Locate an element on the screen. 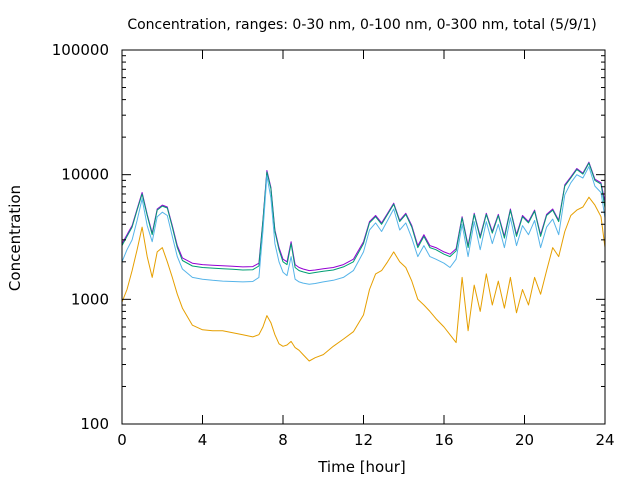  x-tick-label: 8 is located at coordinates (283, 440).